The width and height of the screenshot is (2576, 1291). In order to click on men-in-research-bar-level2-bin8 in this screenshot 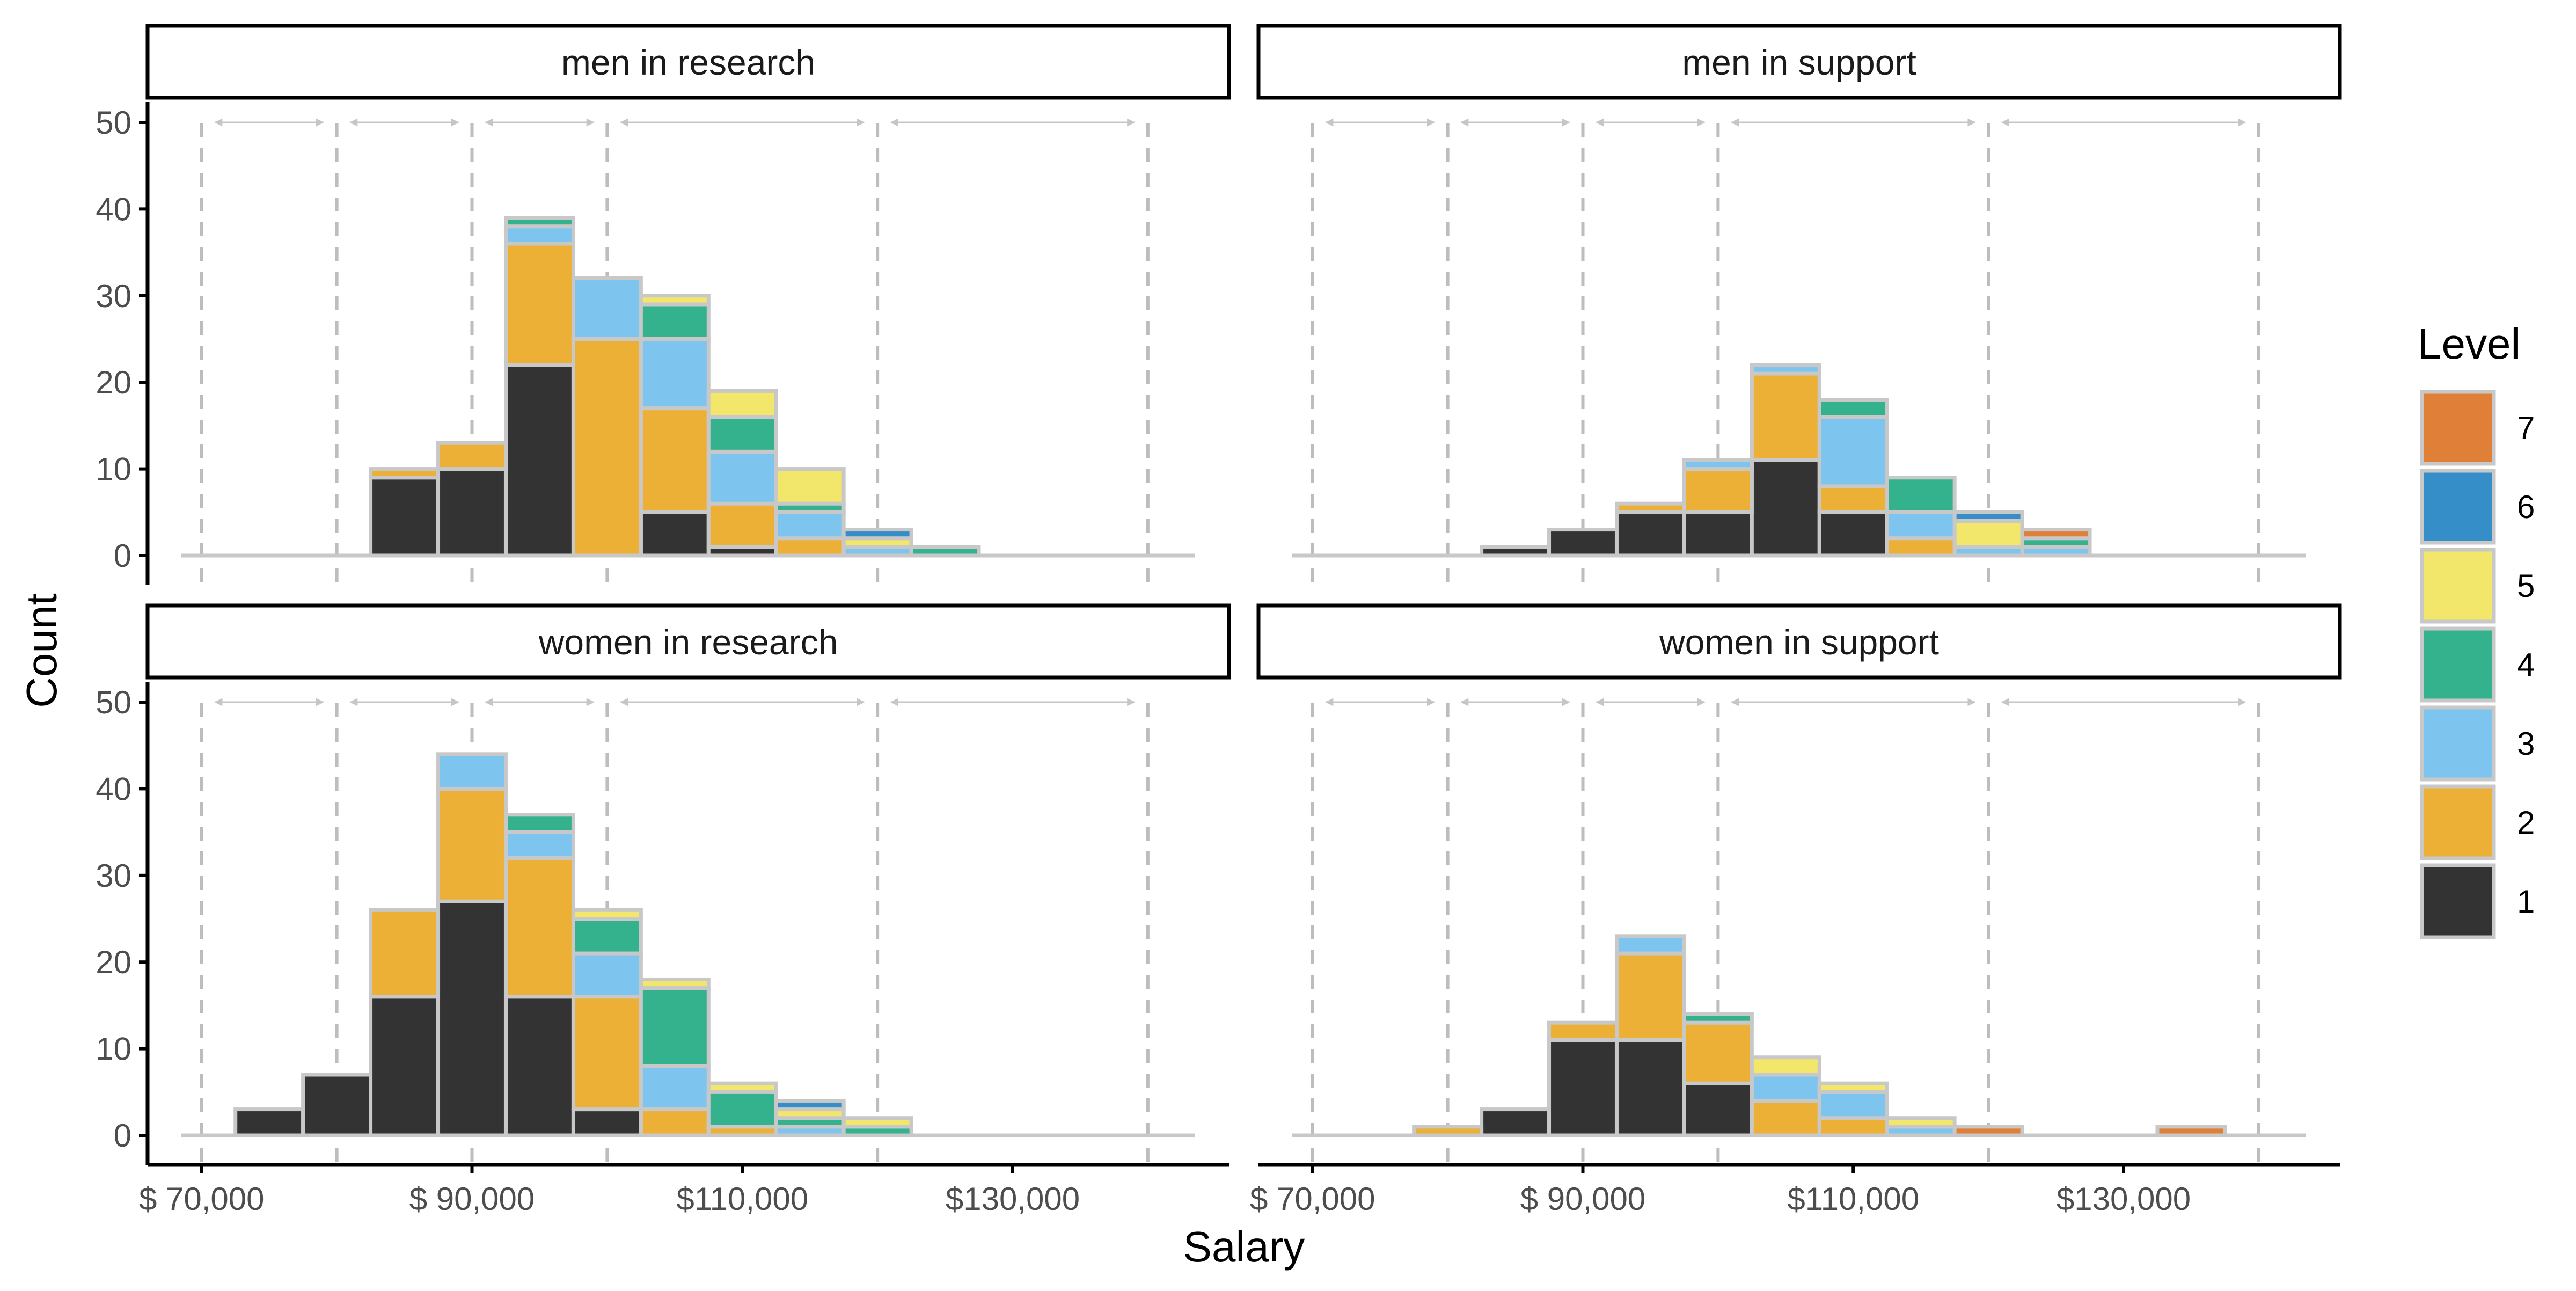, I will do `click(810, 547)`.